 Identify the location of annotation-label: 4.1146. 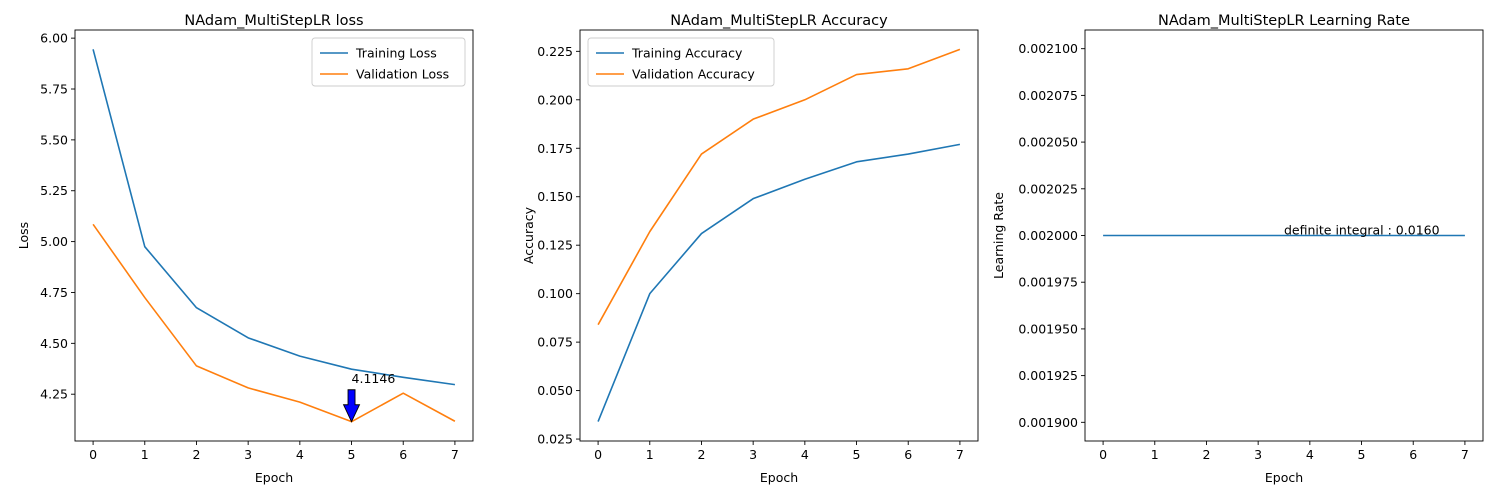
(374, 378).